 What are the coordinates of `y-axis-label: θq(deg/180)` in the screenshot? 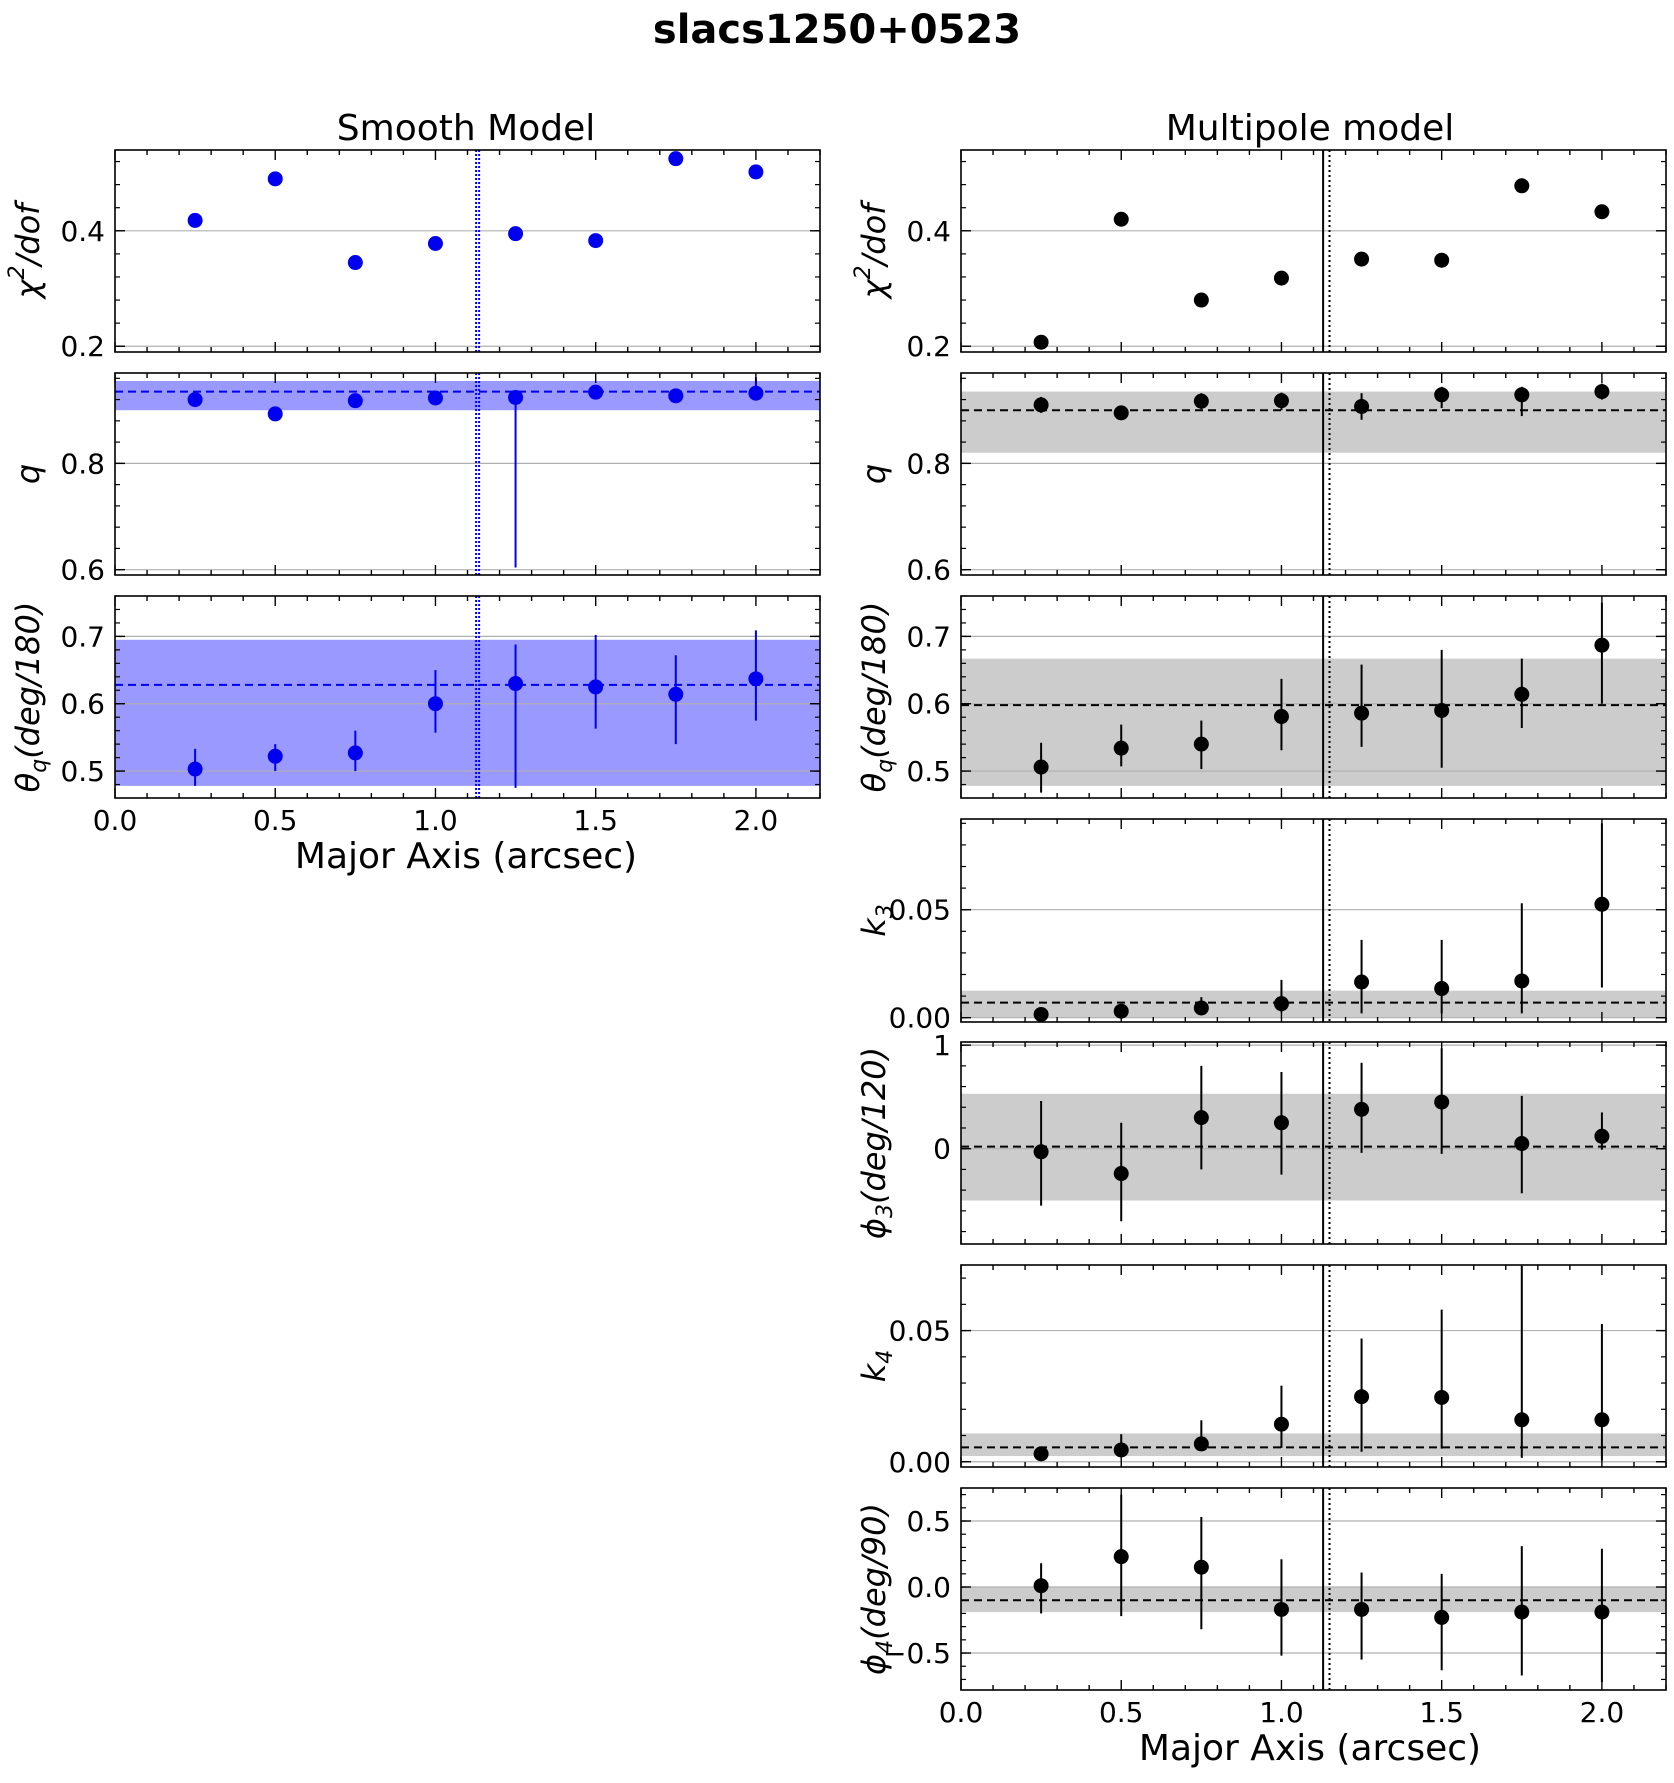 It's located at (876, 697).